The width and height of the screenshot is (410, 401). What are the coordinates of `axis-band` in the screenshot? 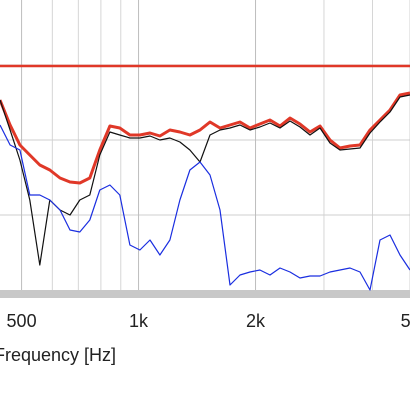 It's located at (205, 294).